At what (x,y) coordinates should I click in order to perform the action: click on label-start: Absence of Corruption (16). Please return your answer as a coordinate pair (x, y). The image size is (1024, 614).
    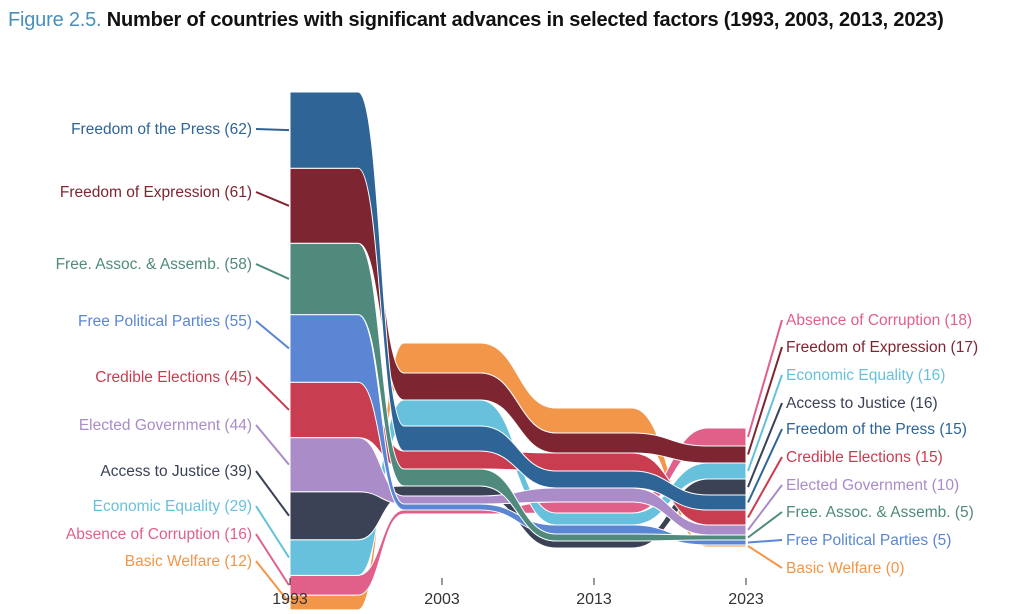
    Looking at the image, I should click on (159, 534).